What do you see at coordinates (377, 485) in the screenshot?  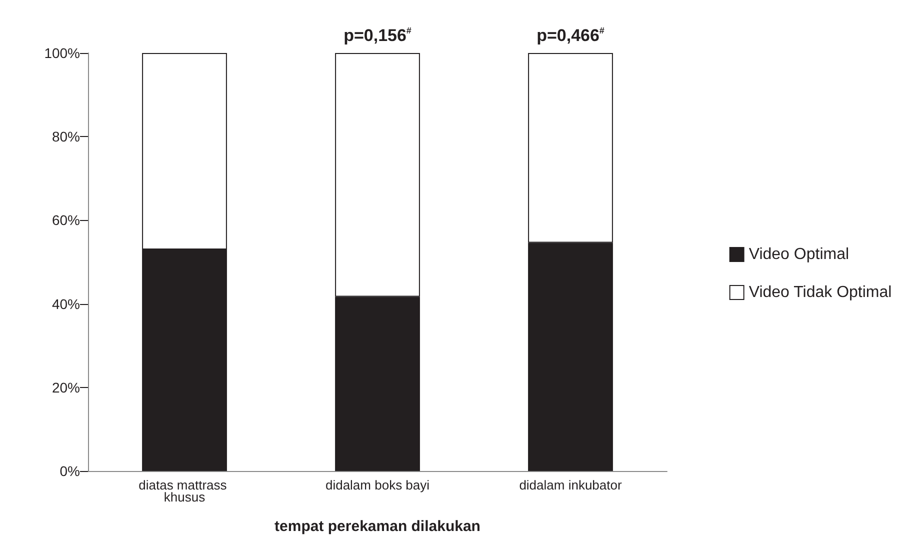 I see `x-tick-label: didalam boks bayi` at bounding box center [377, 485].